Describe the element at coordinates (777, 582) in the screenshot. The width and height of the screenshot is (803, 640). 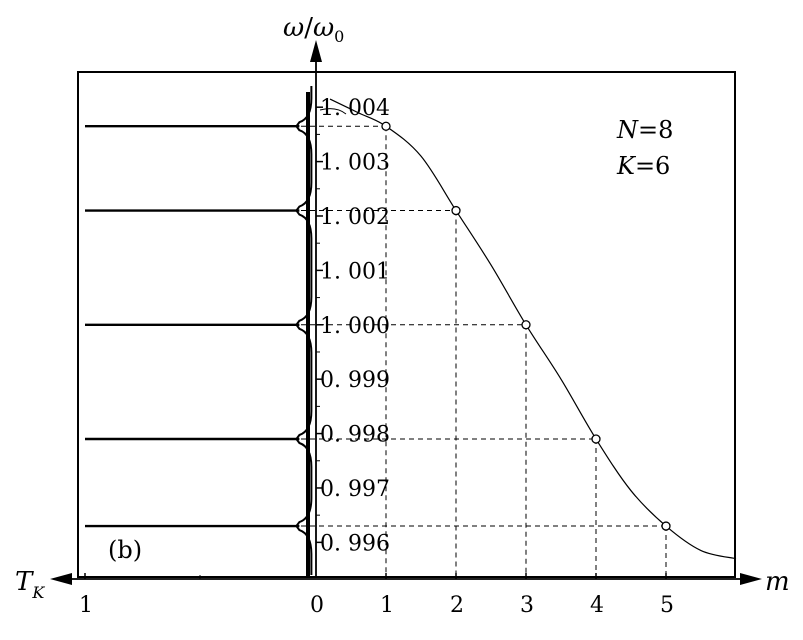
I see `m-axis-label: m` at that location.